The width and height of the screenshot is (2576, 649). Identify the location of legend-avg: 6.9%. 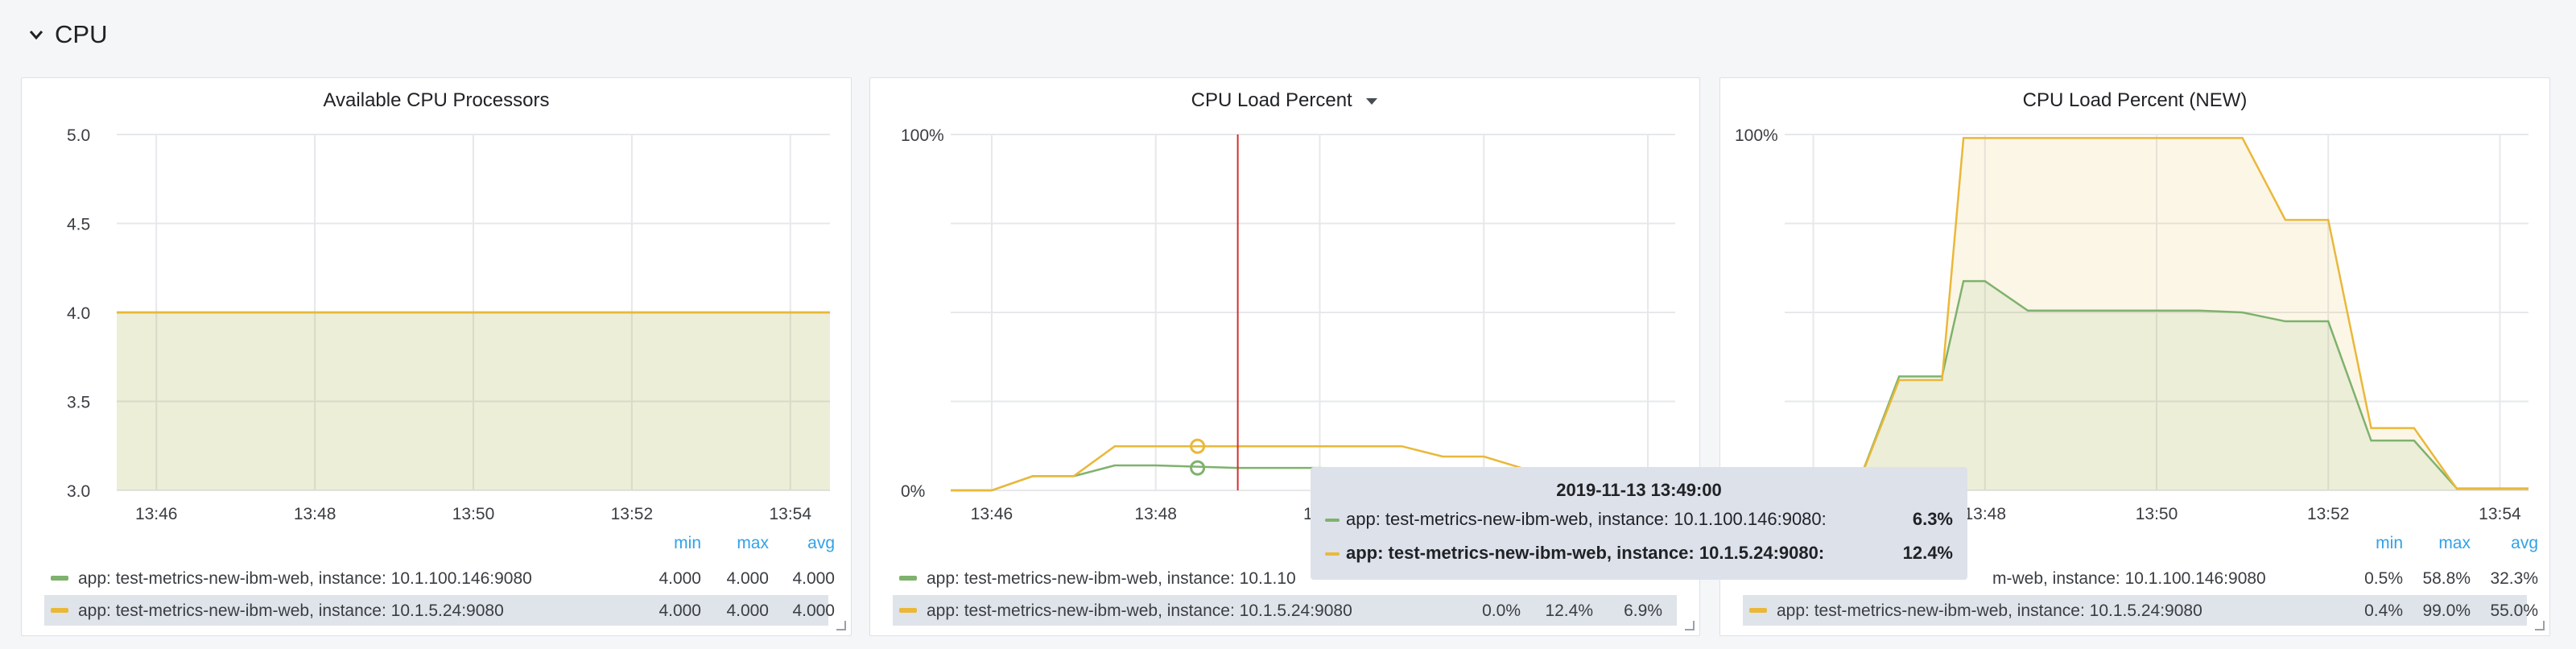
(1643, 610).